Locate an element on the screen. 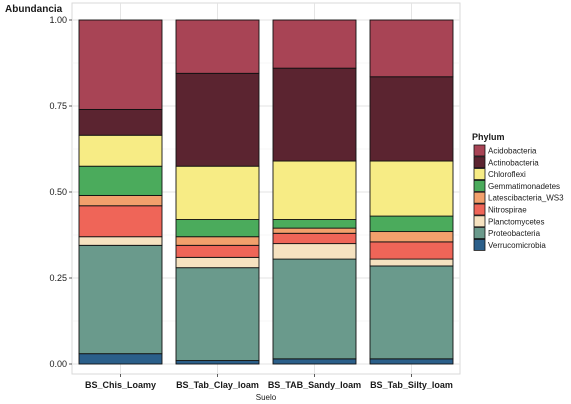 The height and width of the screenshot is (404, 571). y-tick-label: 0.25 is located at coordinates (58, 278).